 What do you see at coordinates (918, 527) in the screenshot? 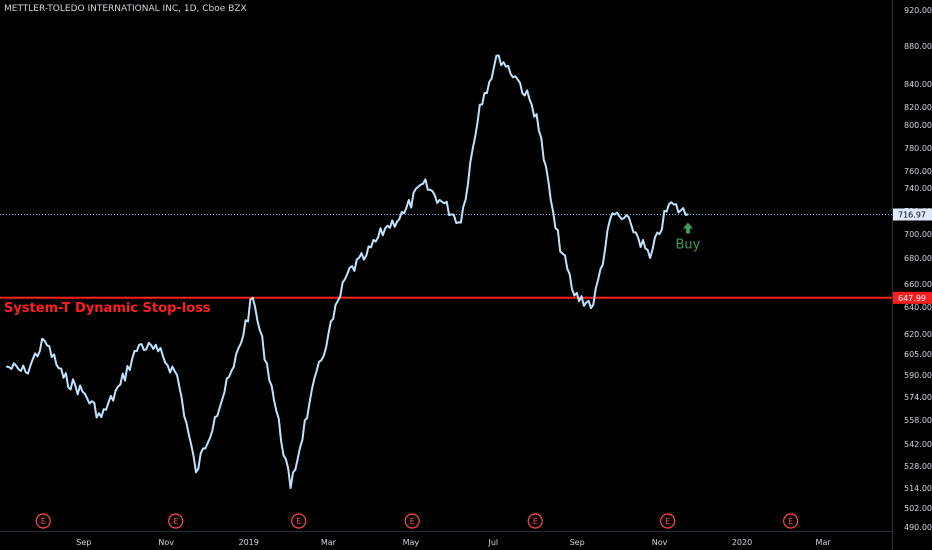
I see `y-tick-label: 490.00` at bounding box center [918, 527].